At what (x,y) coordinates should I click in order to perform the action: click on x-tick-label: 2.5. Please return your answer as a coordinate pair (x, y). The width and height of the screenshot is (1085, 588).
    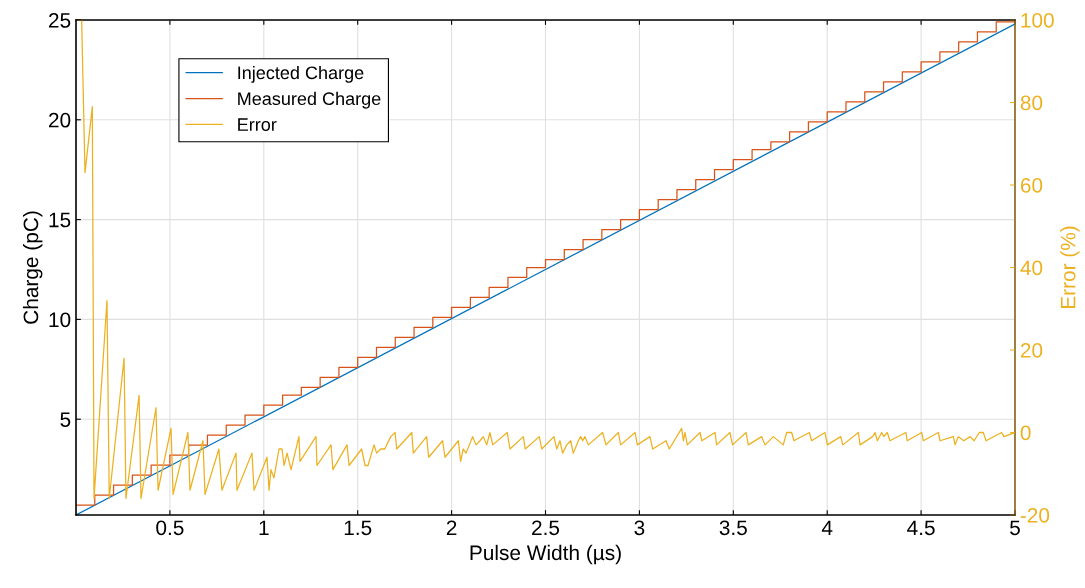
    Looking at the image, I should click on (546, 528).